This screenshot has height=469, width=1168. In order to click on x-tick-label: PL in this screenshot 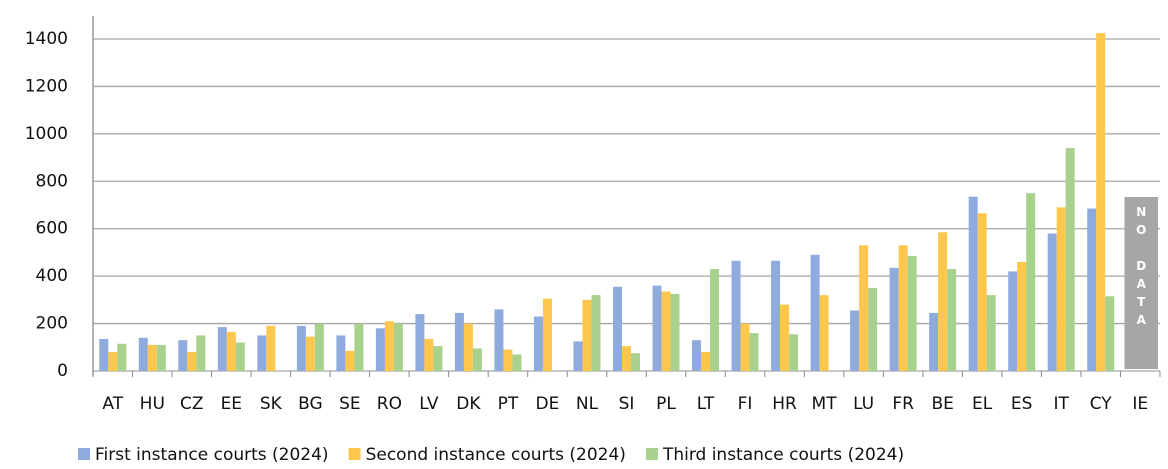, I will do `click(666, 404)`.